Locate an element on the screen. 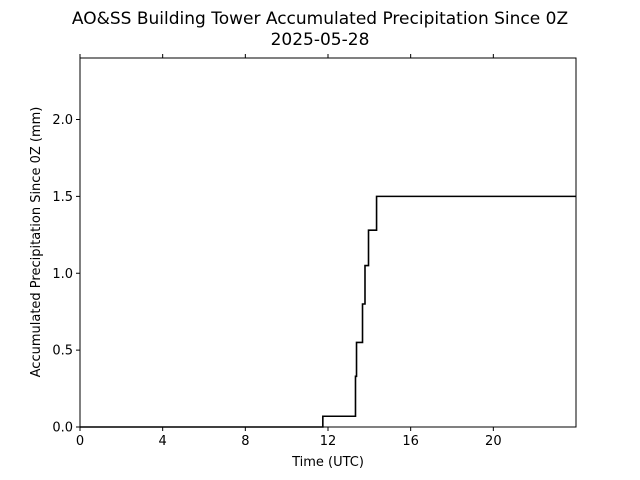  y-axis-label: Accumulated Precipitation Since 0Z (mm) is located at coordinates (36, 242).